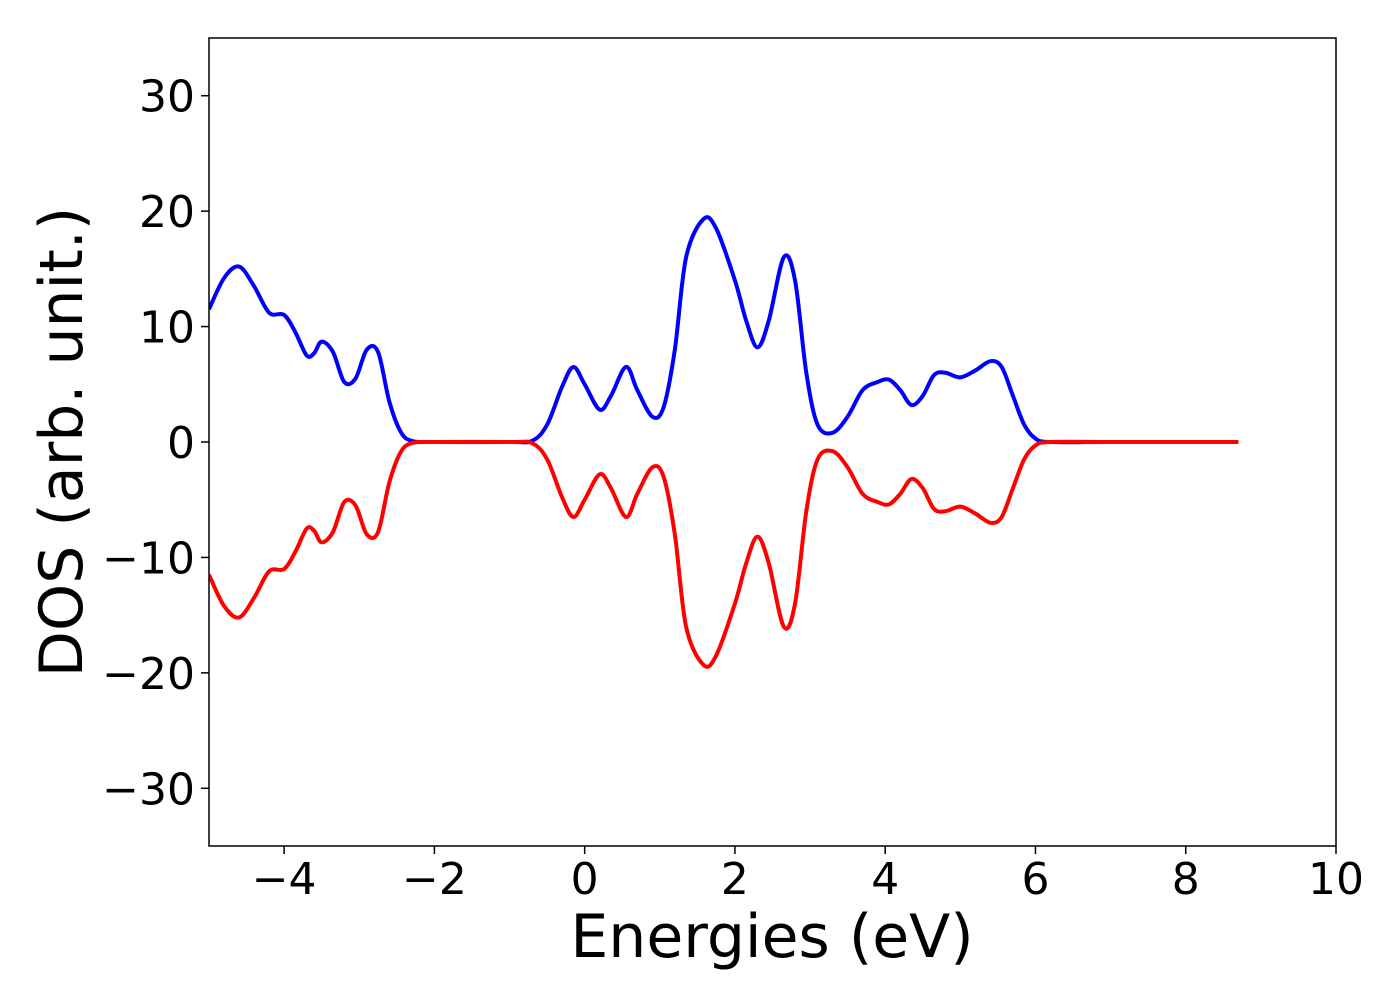 This screenshot has width=1400, height=1000. I want to click on y-tick-label: −20, so click(148, 674).